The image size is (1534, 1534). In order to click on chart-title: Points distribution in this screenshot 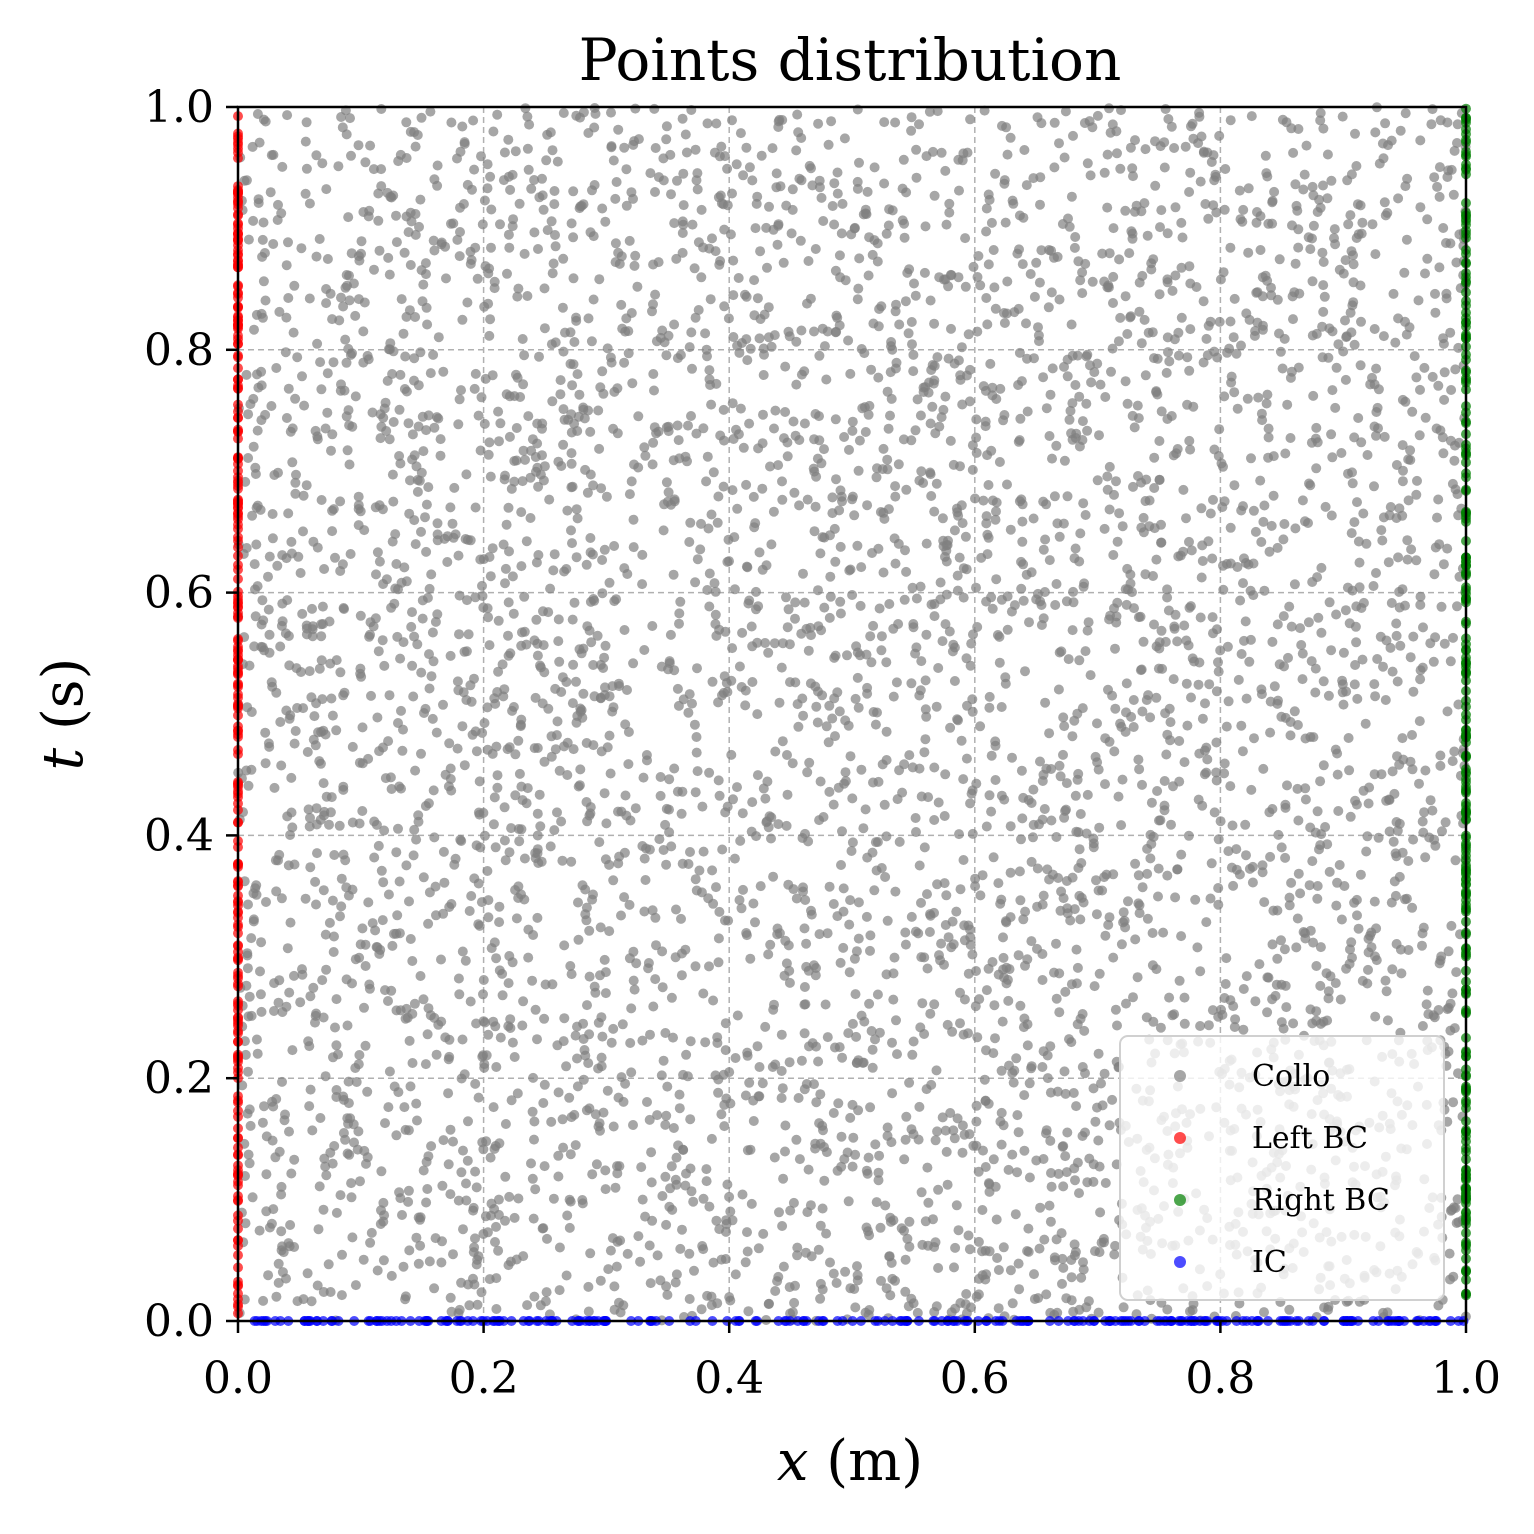, I will do `click(850, 60)`.